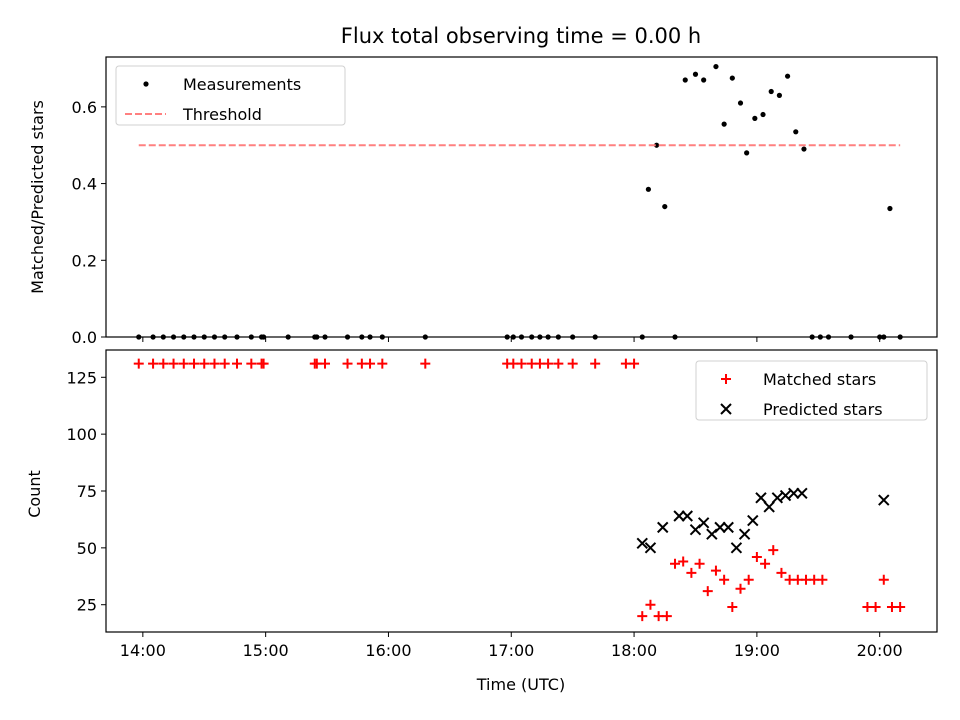 This screenshot has height=720, width=960. I want to click on x-tick-label: 14:00, so click(143, 650).